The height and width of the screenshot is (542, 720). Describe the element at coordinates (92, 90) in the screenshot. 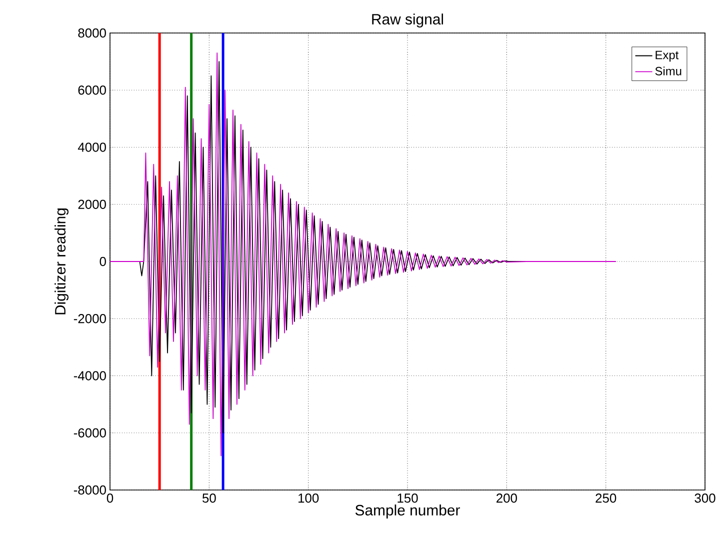

I see `y-tick-label: 6000` at that location.